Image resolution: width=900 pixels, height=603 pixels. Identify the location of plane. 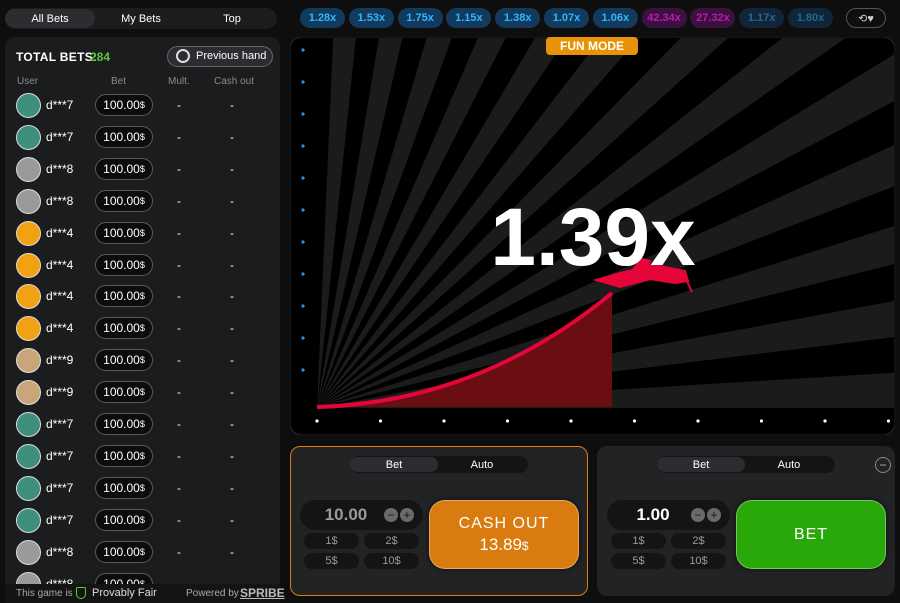
(642, 275).